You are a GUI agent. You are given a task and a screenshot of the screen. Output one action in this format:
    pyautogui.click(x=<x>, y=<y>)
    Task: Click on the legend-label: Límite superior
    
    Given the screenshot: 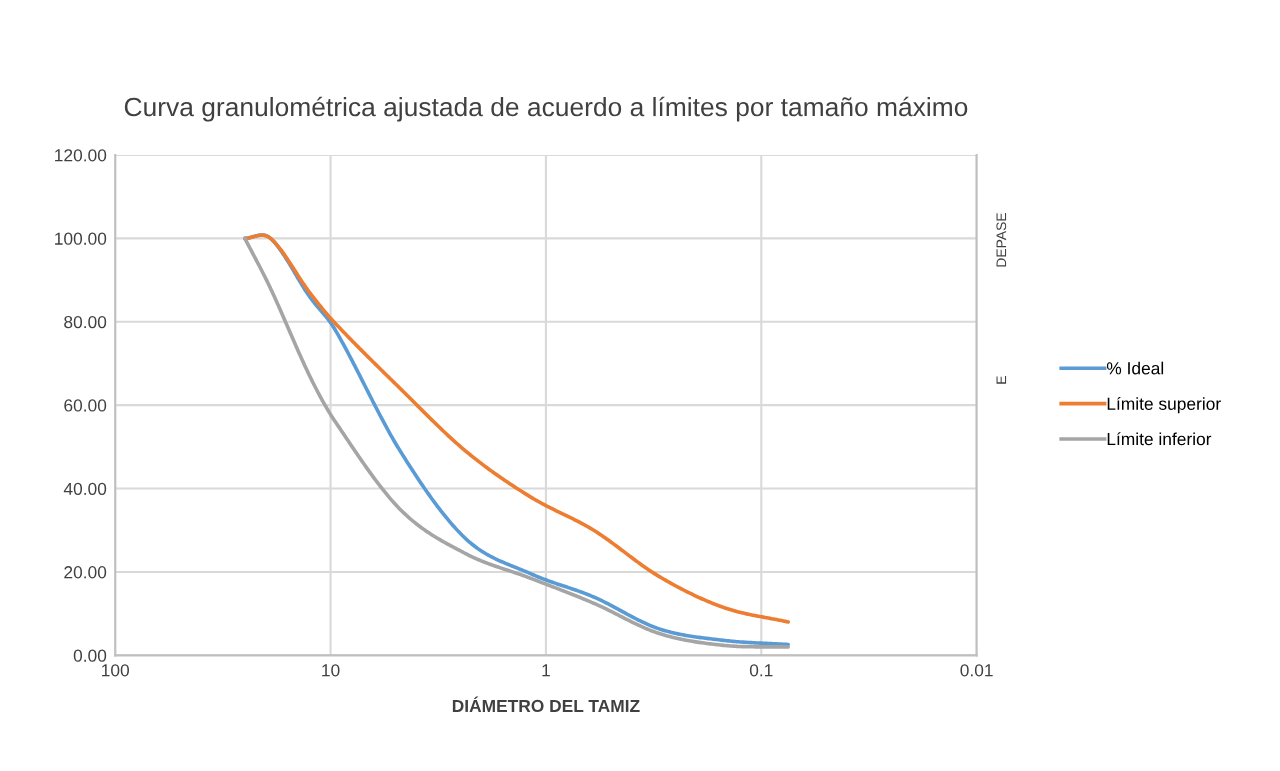 What is the action you would take?
    pyautogui.click(x=1164, y=405)
    